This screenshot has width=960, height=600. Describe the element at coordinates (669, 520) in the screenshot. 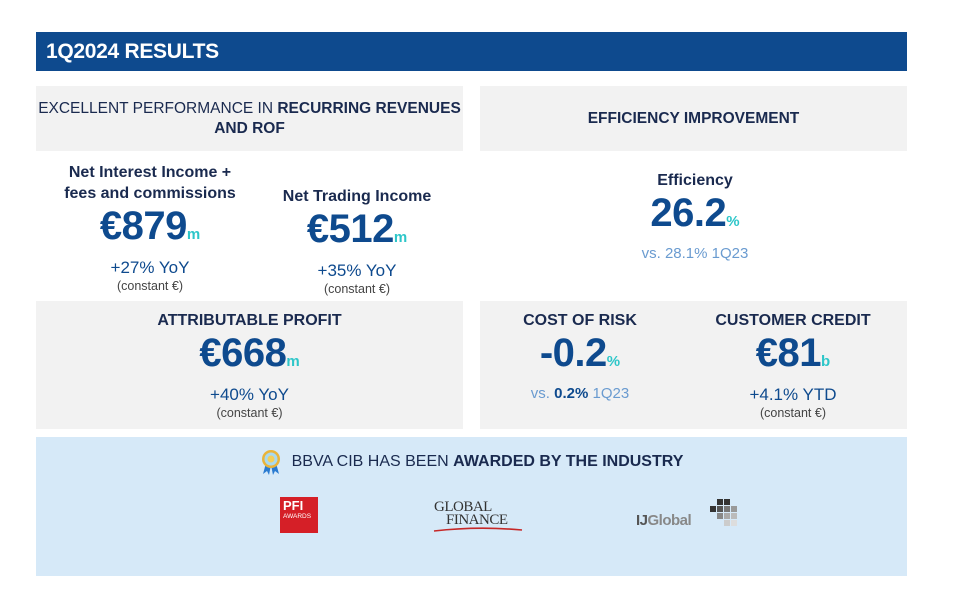

I see `ijglobal-logo-global: Global` at that location.